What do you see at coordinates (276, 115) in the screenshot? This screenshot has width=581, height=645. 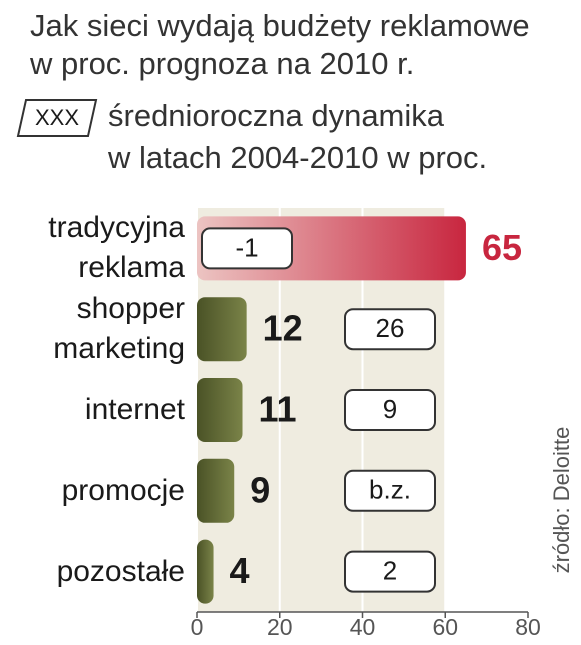 I see `legend-label: średnioroczna dynamika` at bounding box center [276, 115].